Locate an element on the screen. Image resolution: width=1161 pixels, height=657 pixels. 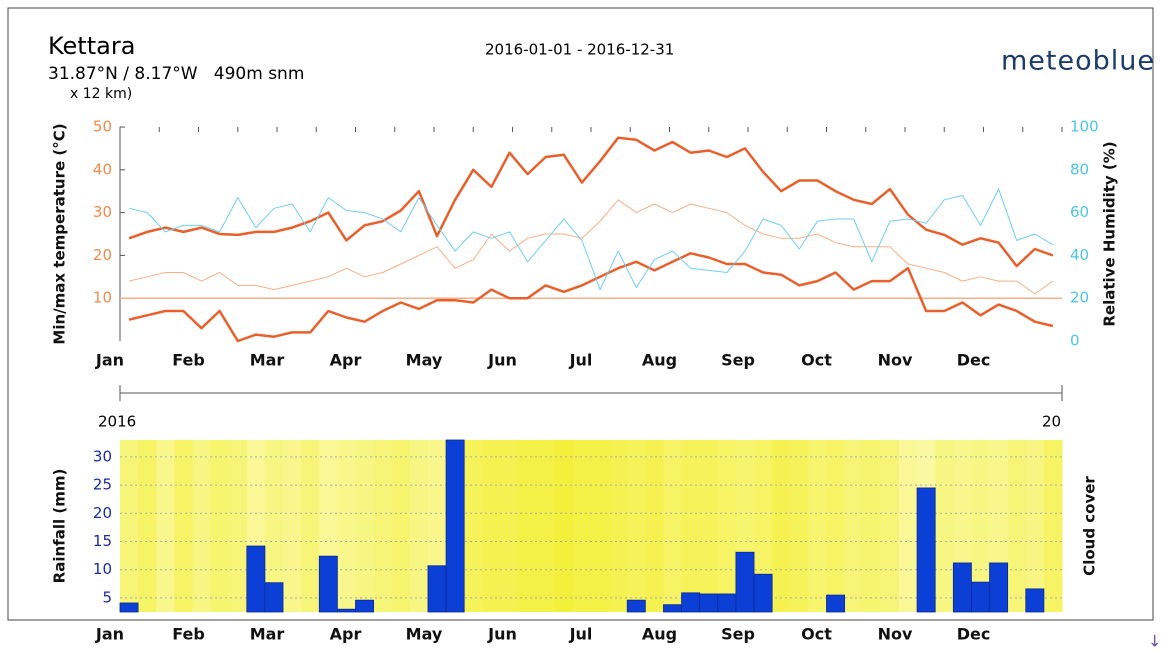
end-label: 20 is located at coordinates (1051, 422).